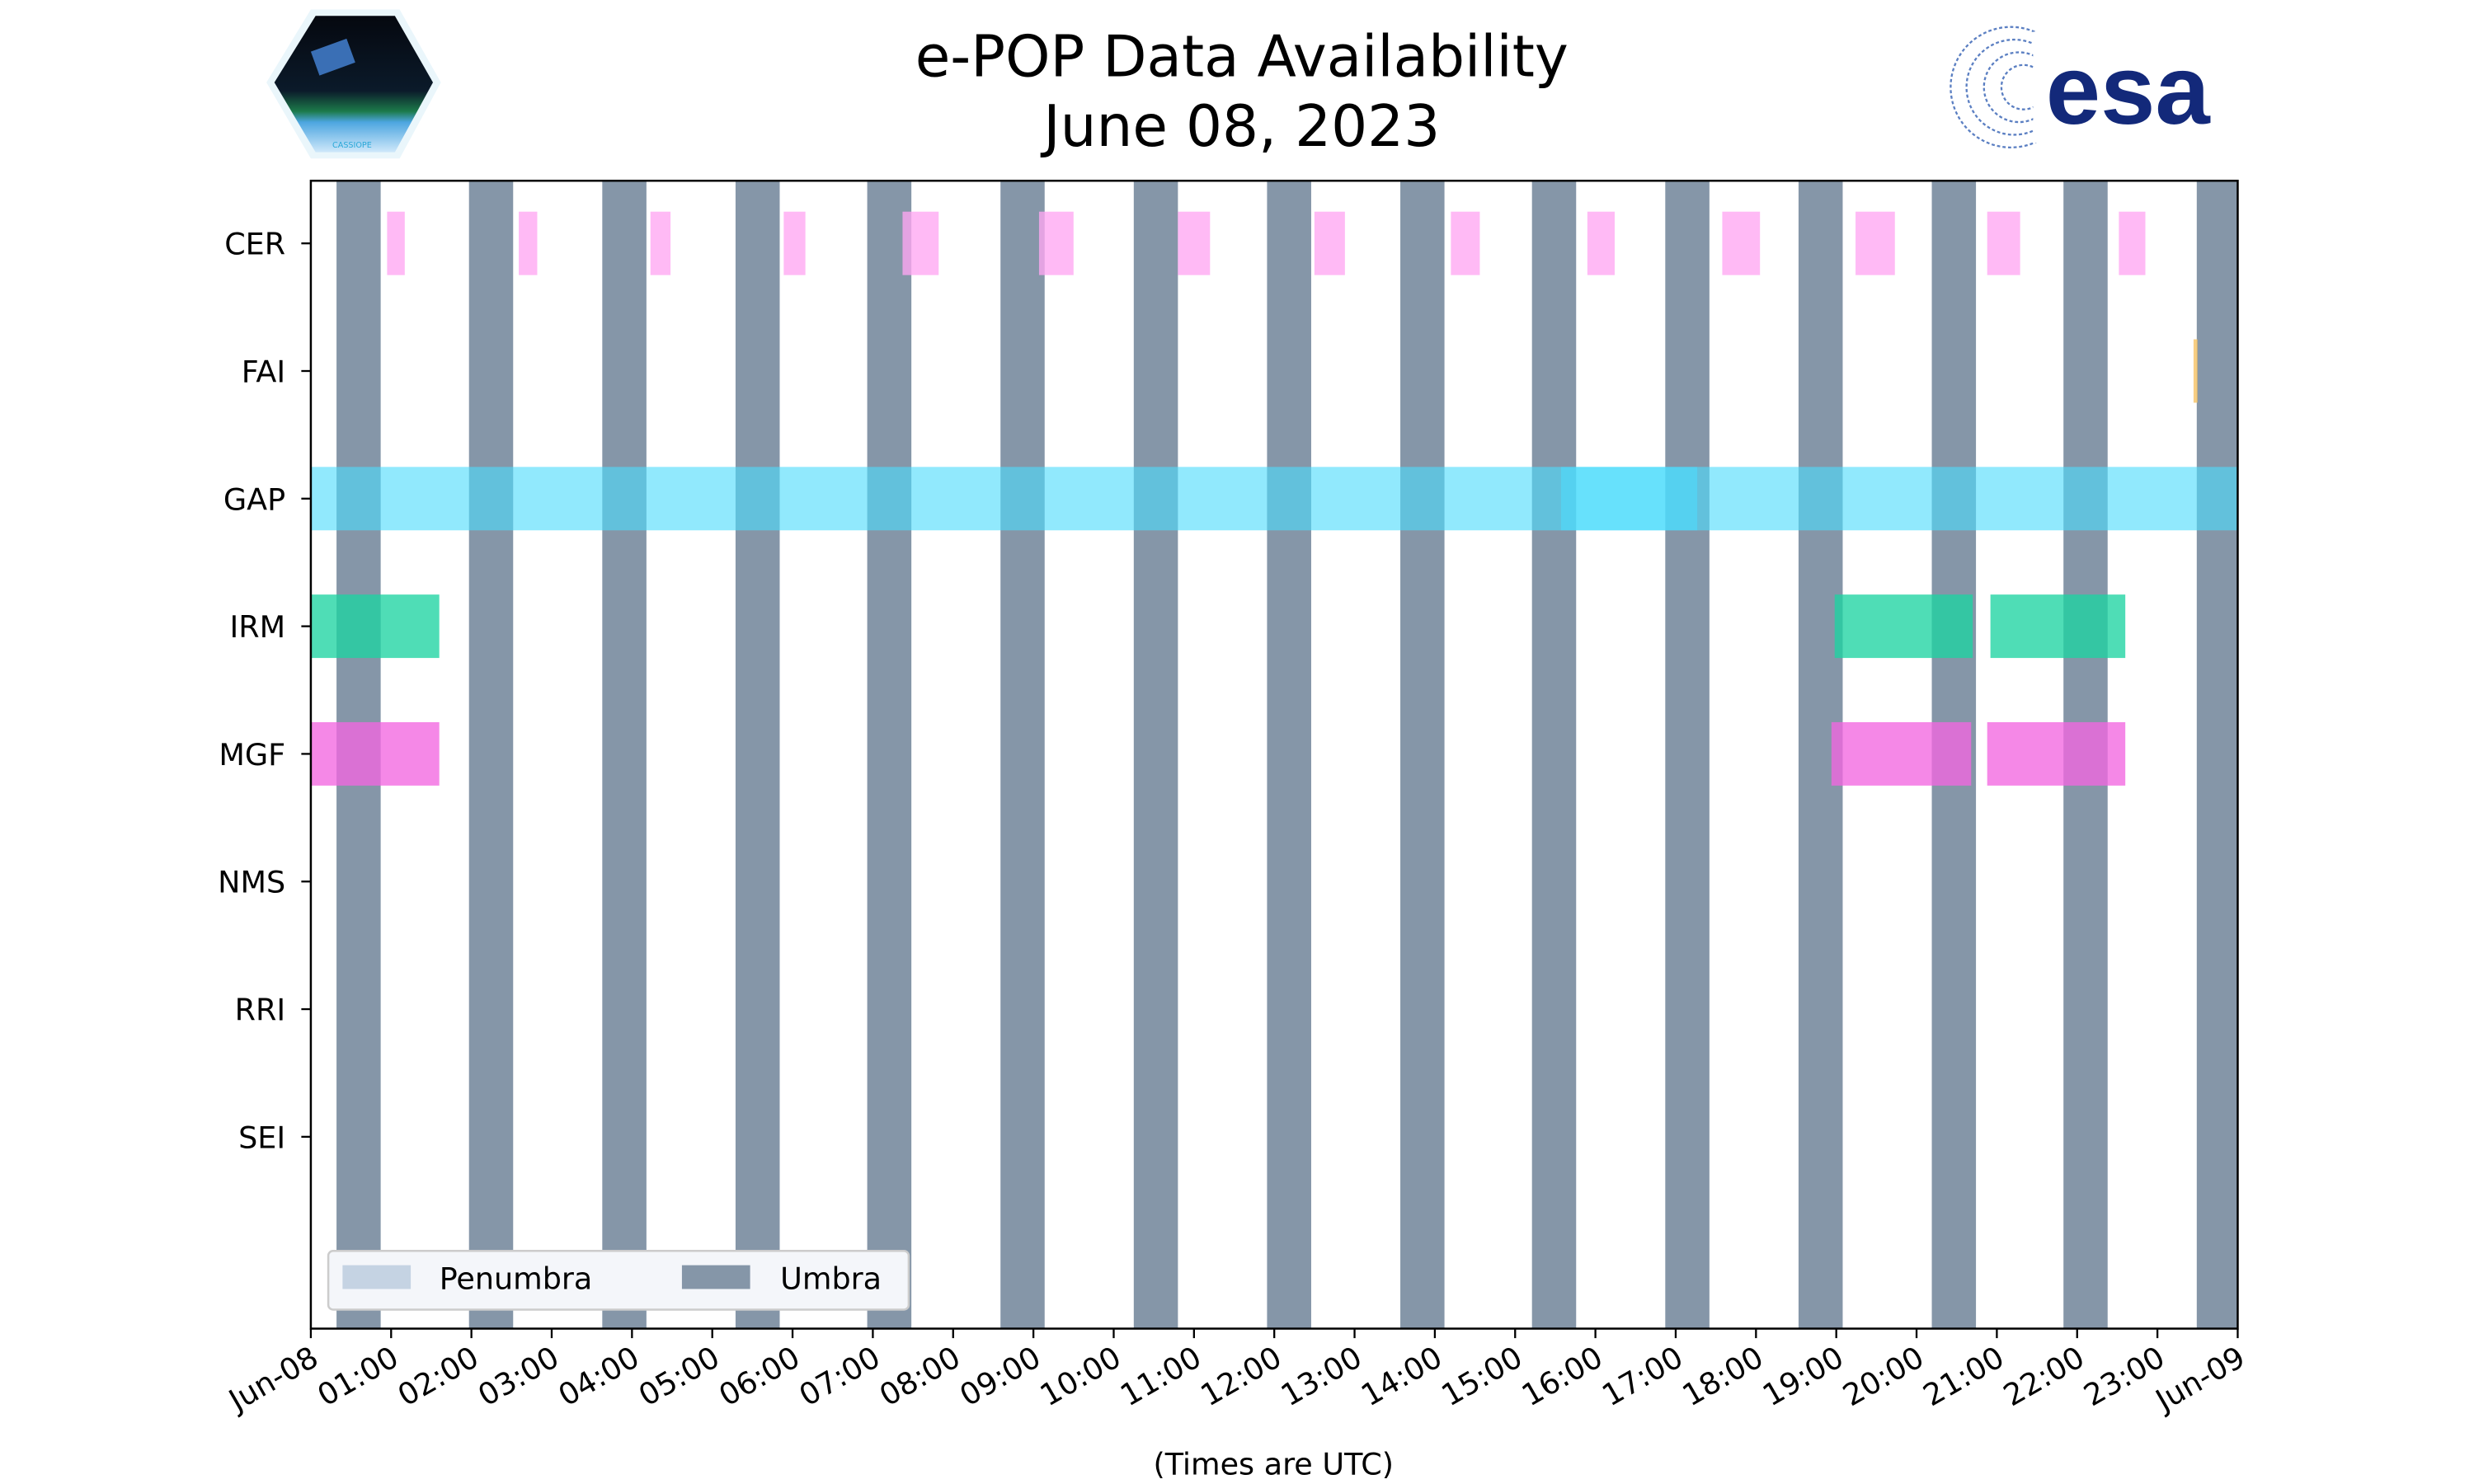  Describe the element at coordinates (1482, 1376) in the screenshot. I see `x-tick-label: 15:00` at that location.